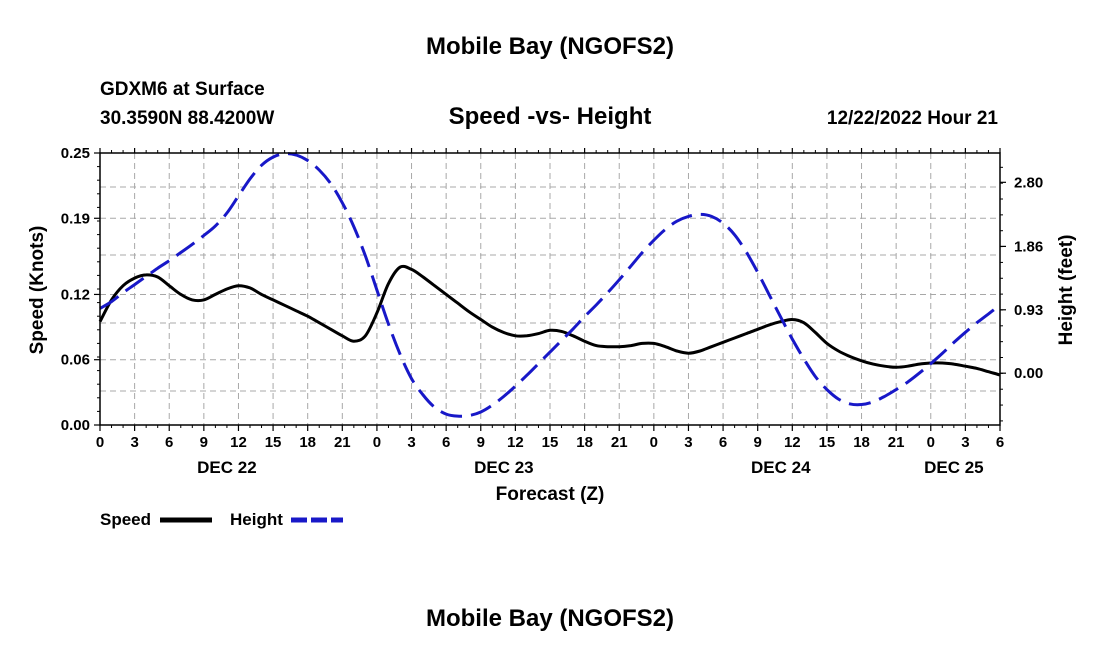 The height and width of the screenshot is (650, 1100). What do you see at coordinates (1028, 373) in the screenshot?
I see `y2-tick-label: 0.00` at bounding box center [1028, 373].